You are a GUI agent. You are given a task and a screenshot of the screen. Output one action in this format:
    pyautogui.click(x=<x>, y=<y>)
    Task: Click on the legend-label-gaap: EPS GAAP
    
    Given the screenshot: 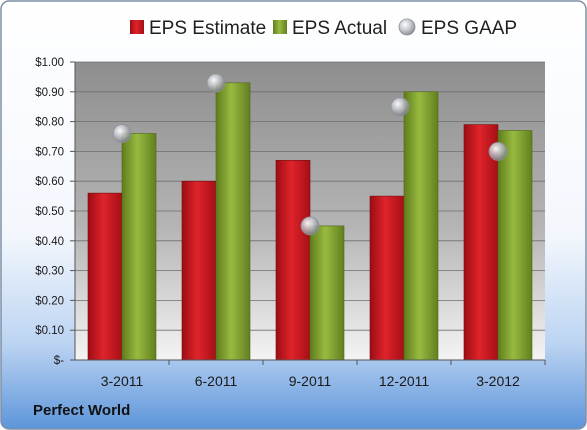 What is the action you would take?
    pyautogui.click(x=469, y=28)
    